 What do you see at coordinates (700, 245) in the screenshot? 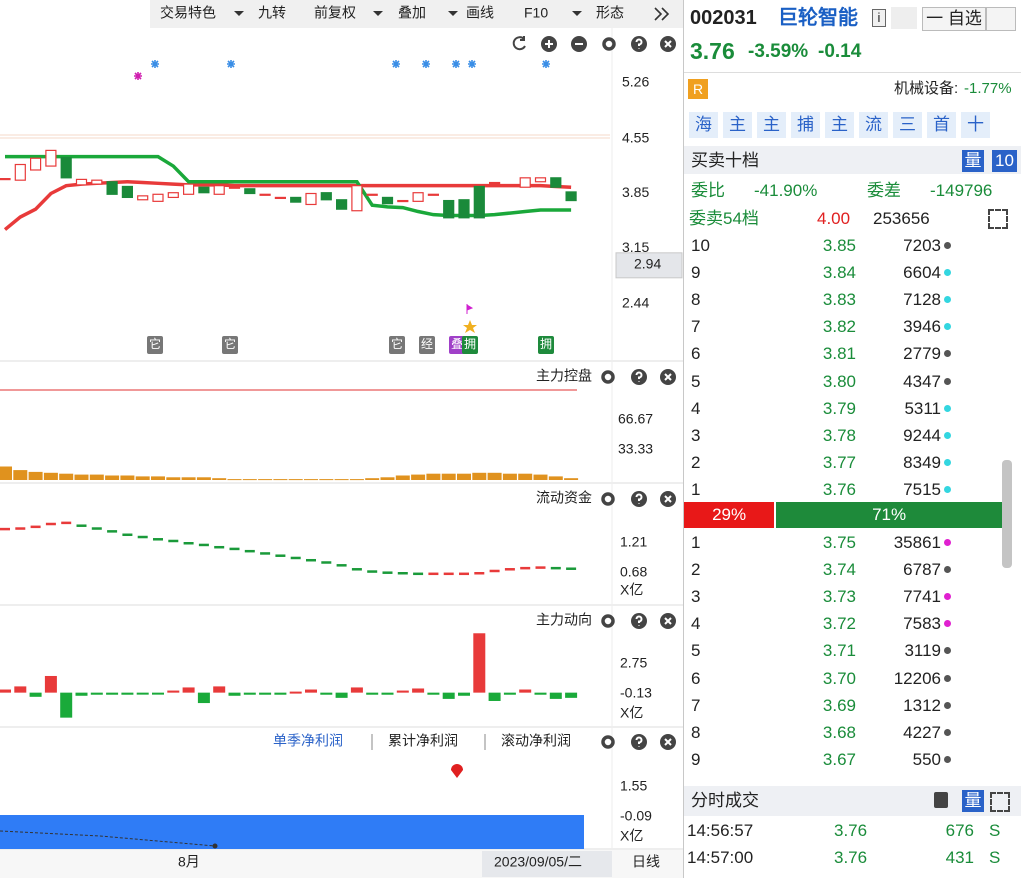
I see `level: 10` at bounding box center [700, 245].